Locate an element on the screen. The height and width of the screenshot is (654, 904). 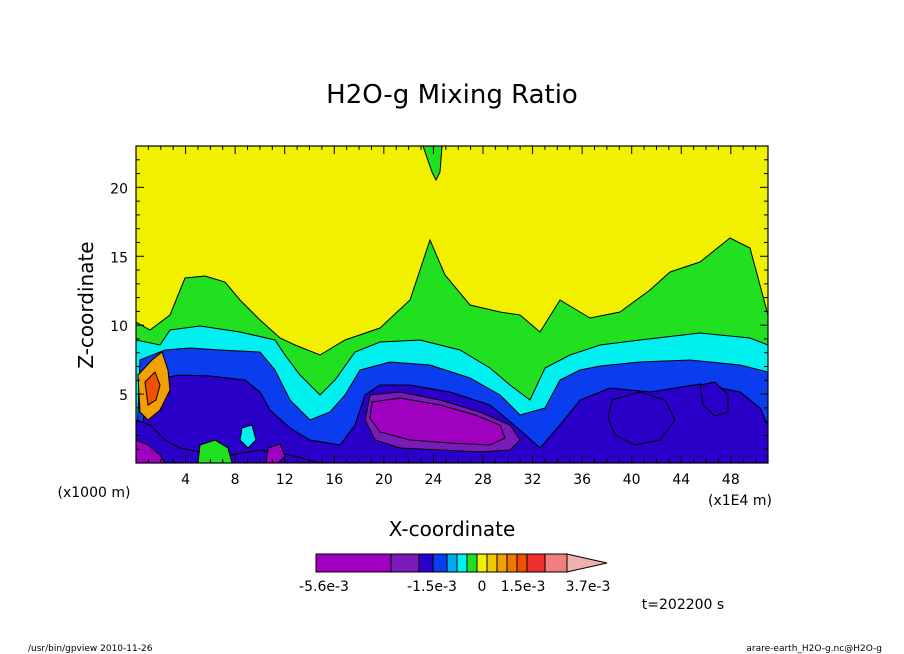
colorbar is located at coordinates (461, 563).